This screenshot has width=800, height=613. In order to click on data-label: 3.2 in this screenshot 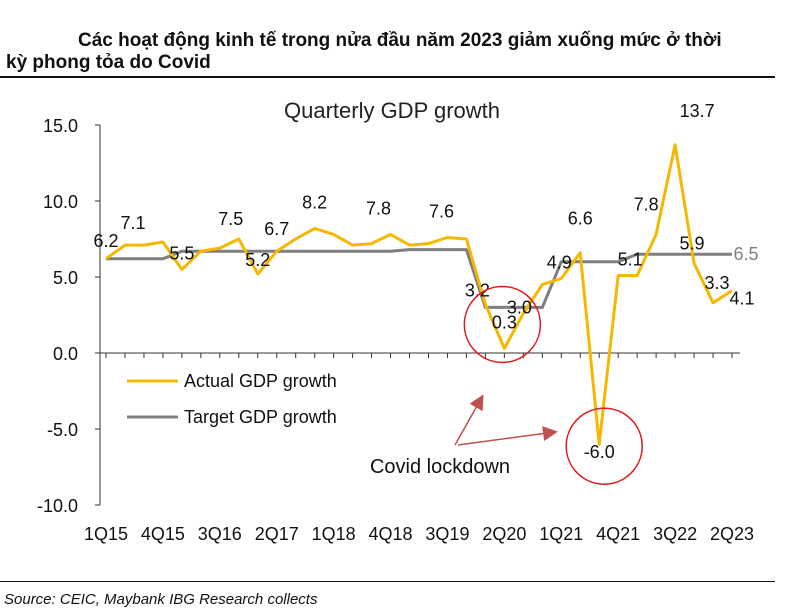, I will do `click(477, 290)`.